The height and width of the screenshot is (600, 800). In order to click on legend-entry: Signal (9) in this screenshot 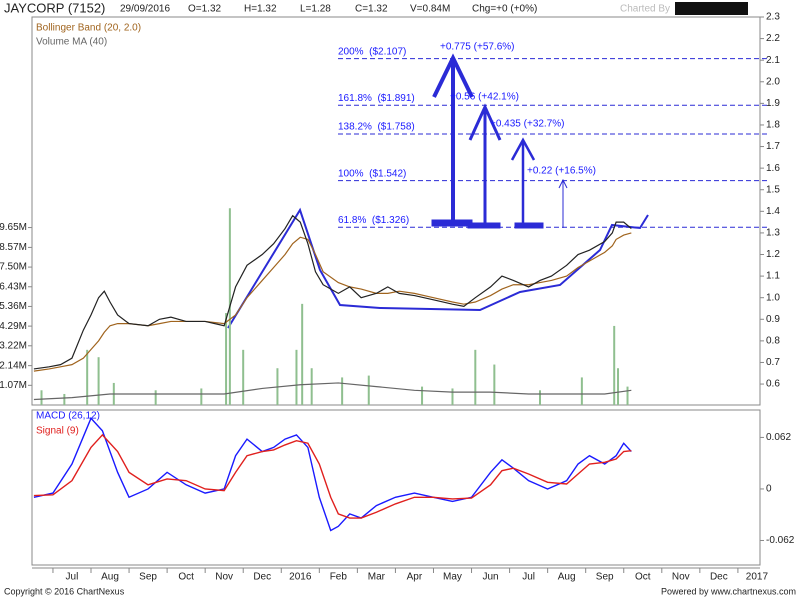, I will do `click(57, 431)`.